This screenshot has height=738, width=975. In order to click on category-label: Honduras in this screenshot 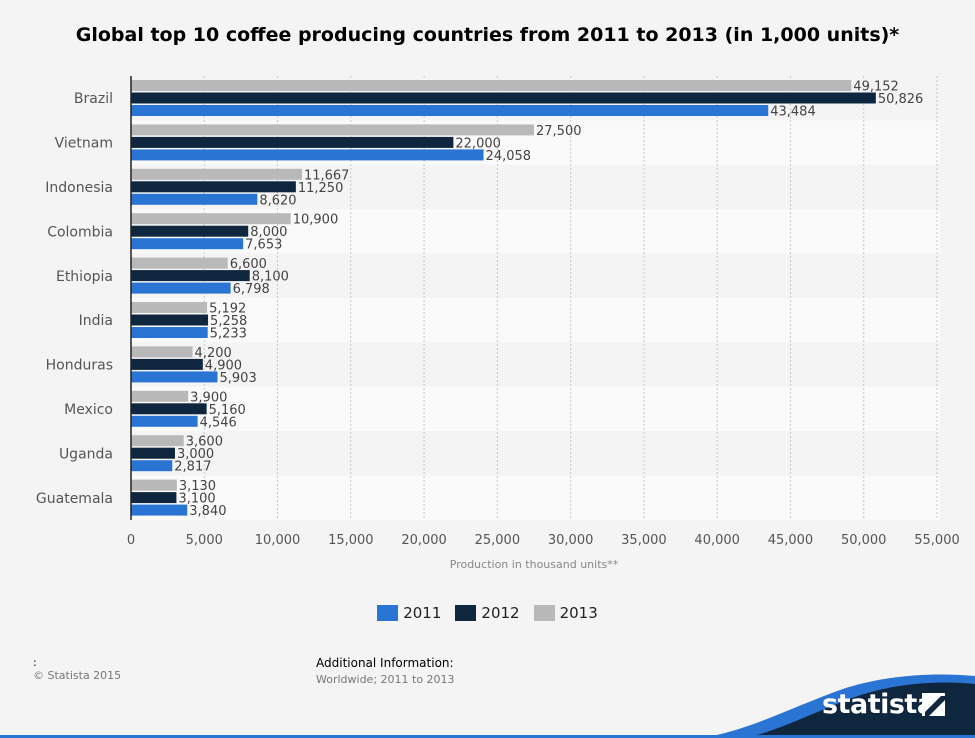, I will do `click(79, 366)`.